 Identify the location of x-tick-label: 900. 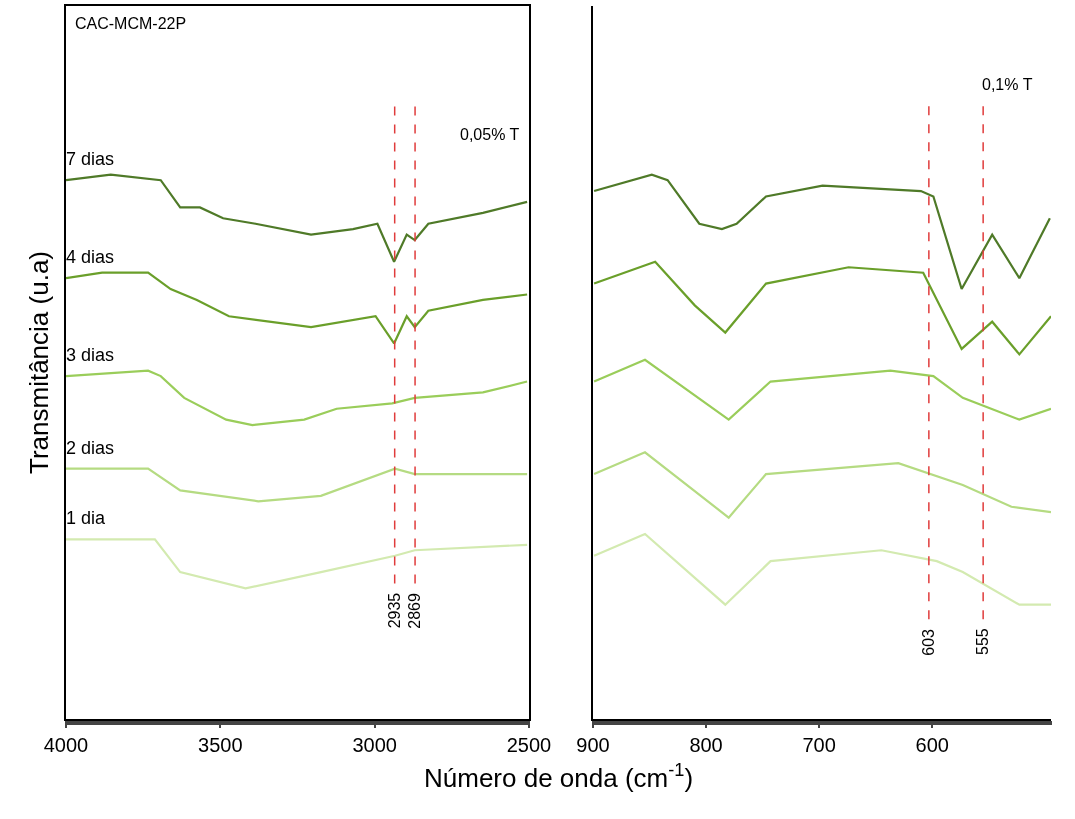
(593, 745).